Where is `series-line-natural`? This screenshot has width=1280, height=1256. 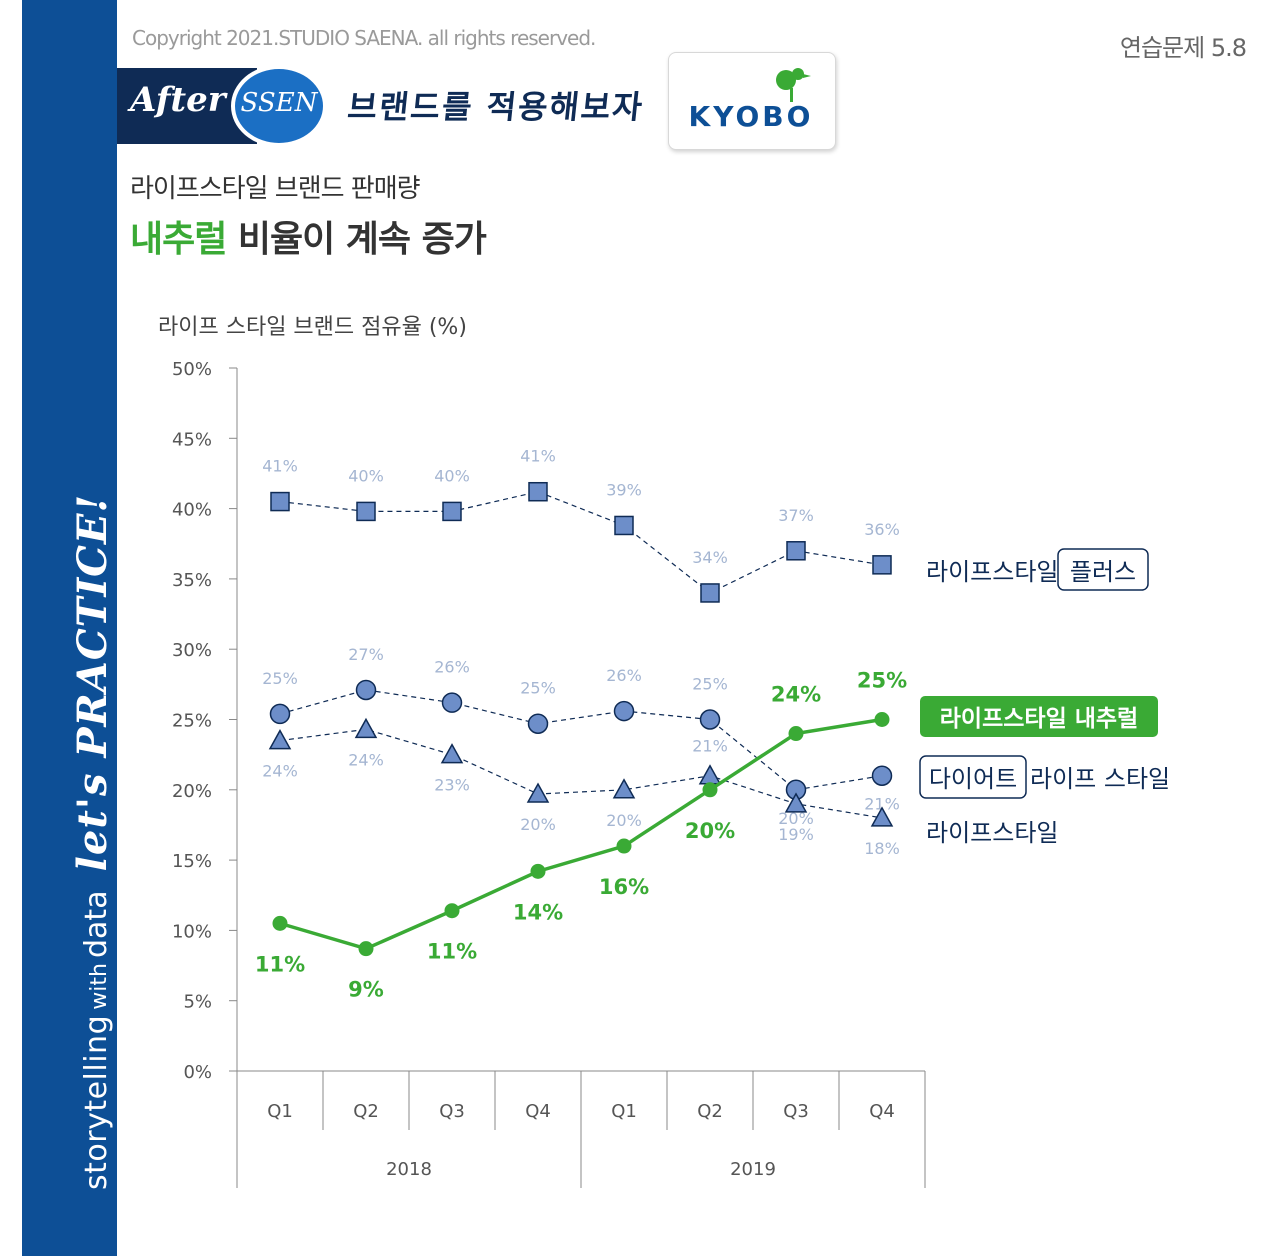 series-line-natural is located at coordinates (581, 834).